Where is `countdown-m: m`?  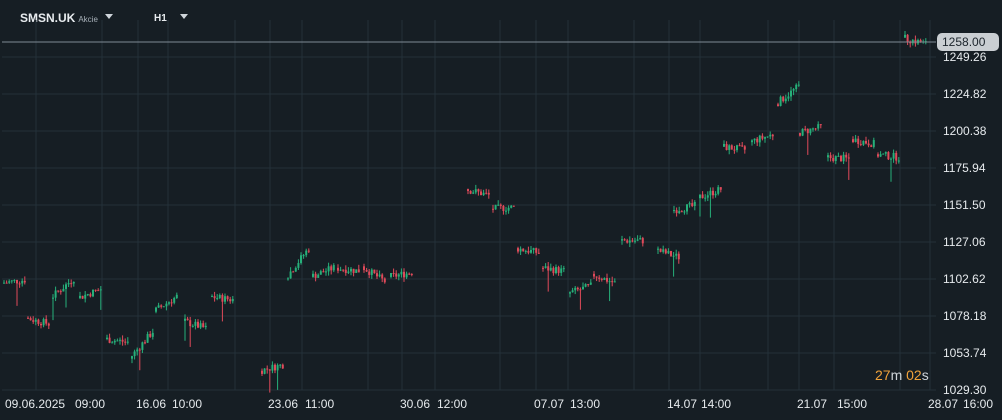 countdown-m: m is located at coordinates (896, 375).